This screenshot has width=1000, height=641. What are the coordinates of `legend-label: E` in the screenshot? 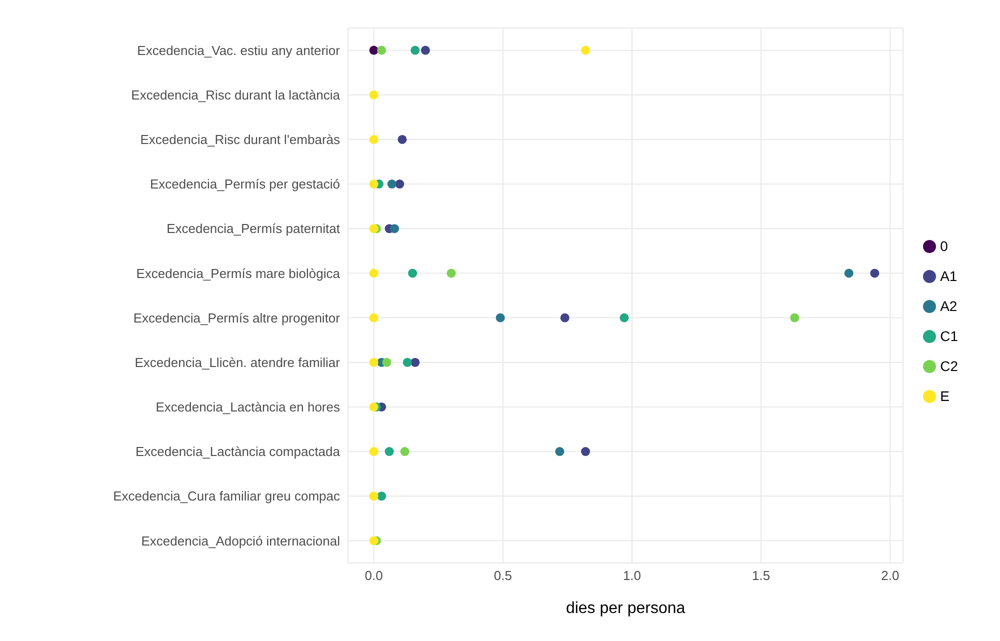 It's located at (945, 396).